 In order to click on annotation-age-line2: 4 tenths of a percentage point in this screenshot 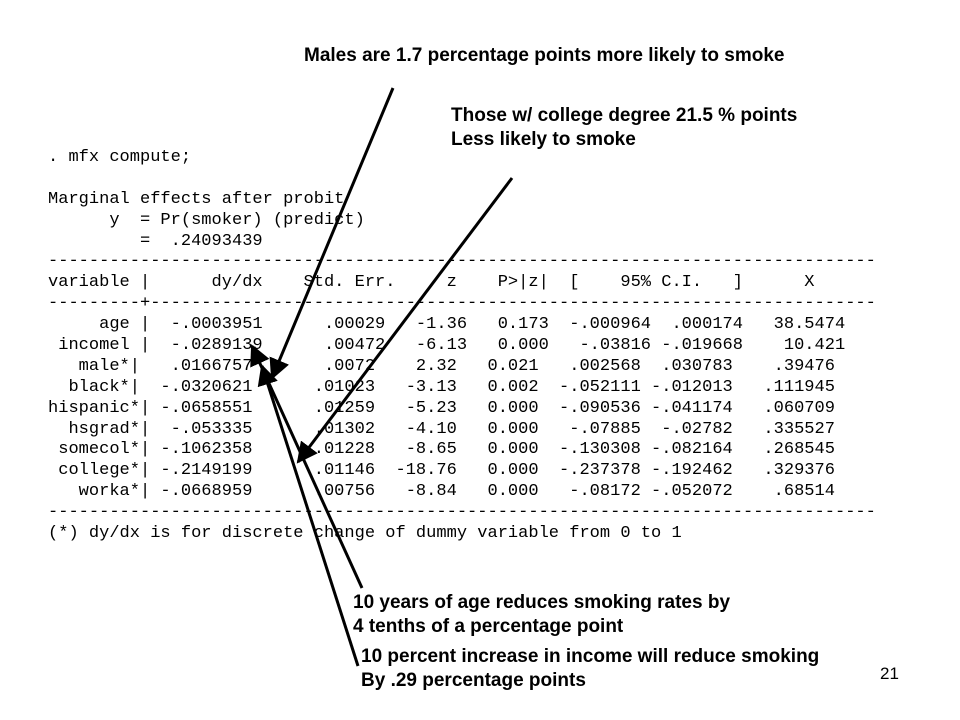, I will do `click(488, 626)`.